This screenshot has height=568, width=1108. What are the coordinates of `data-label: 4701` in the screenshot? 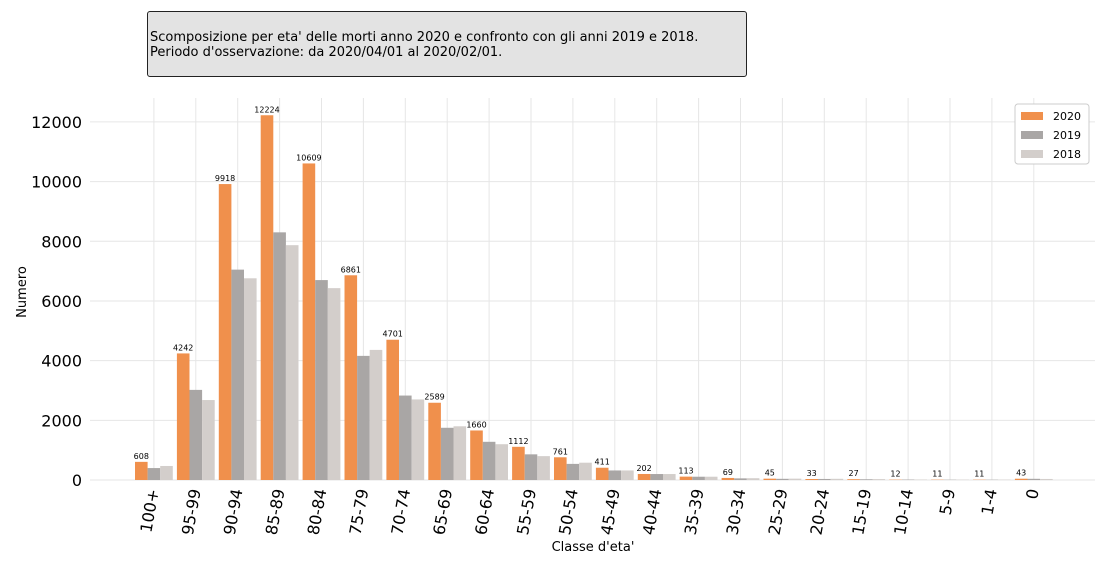 It's located at (393, 334).